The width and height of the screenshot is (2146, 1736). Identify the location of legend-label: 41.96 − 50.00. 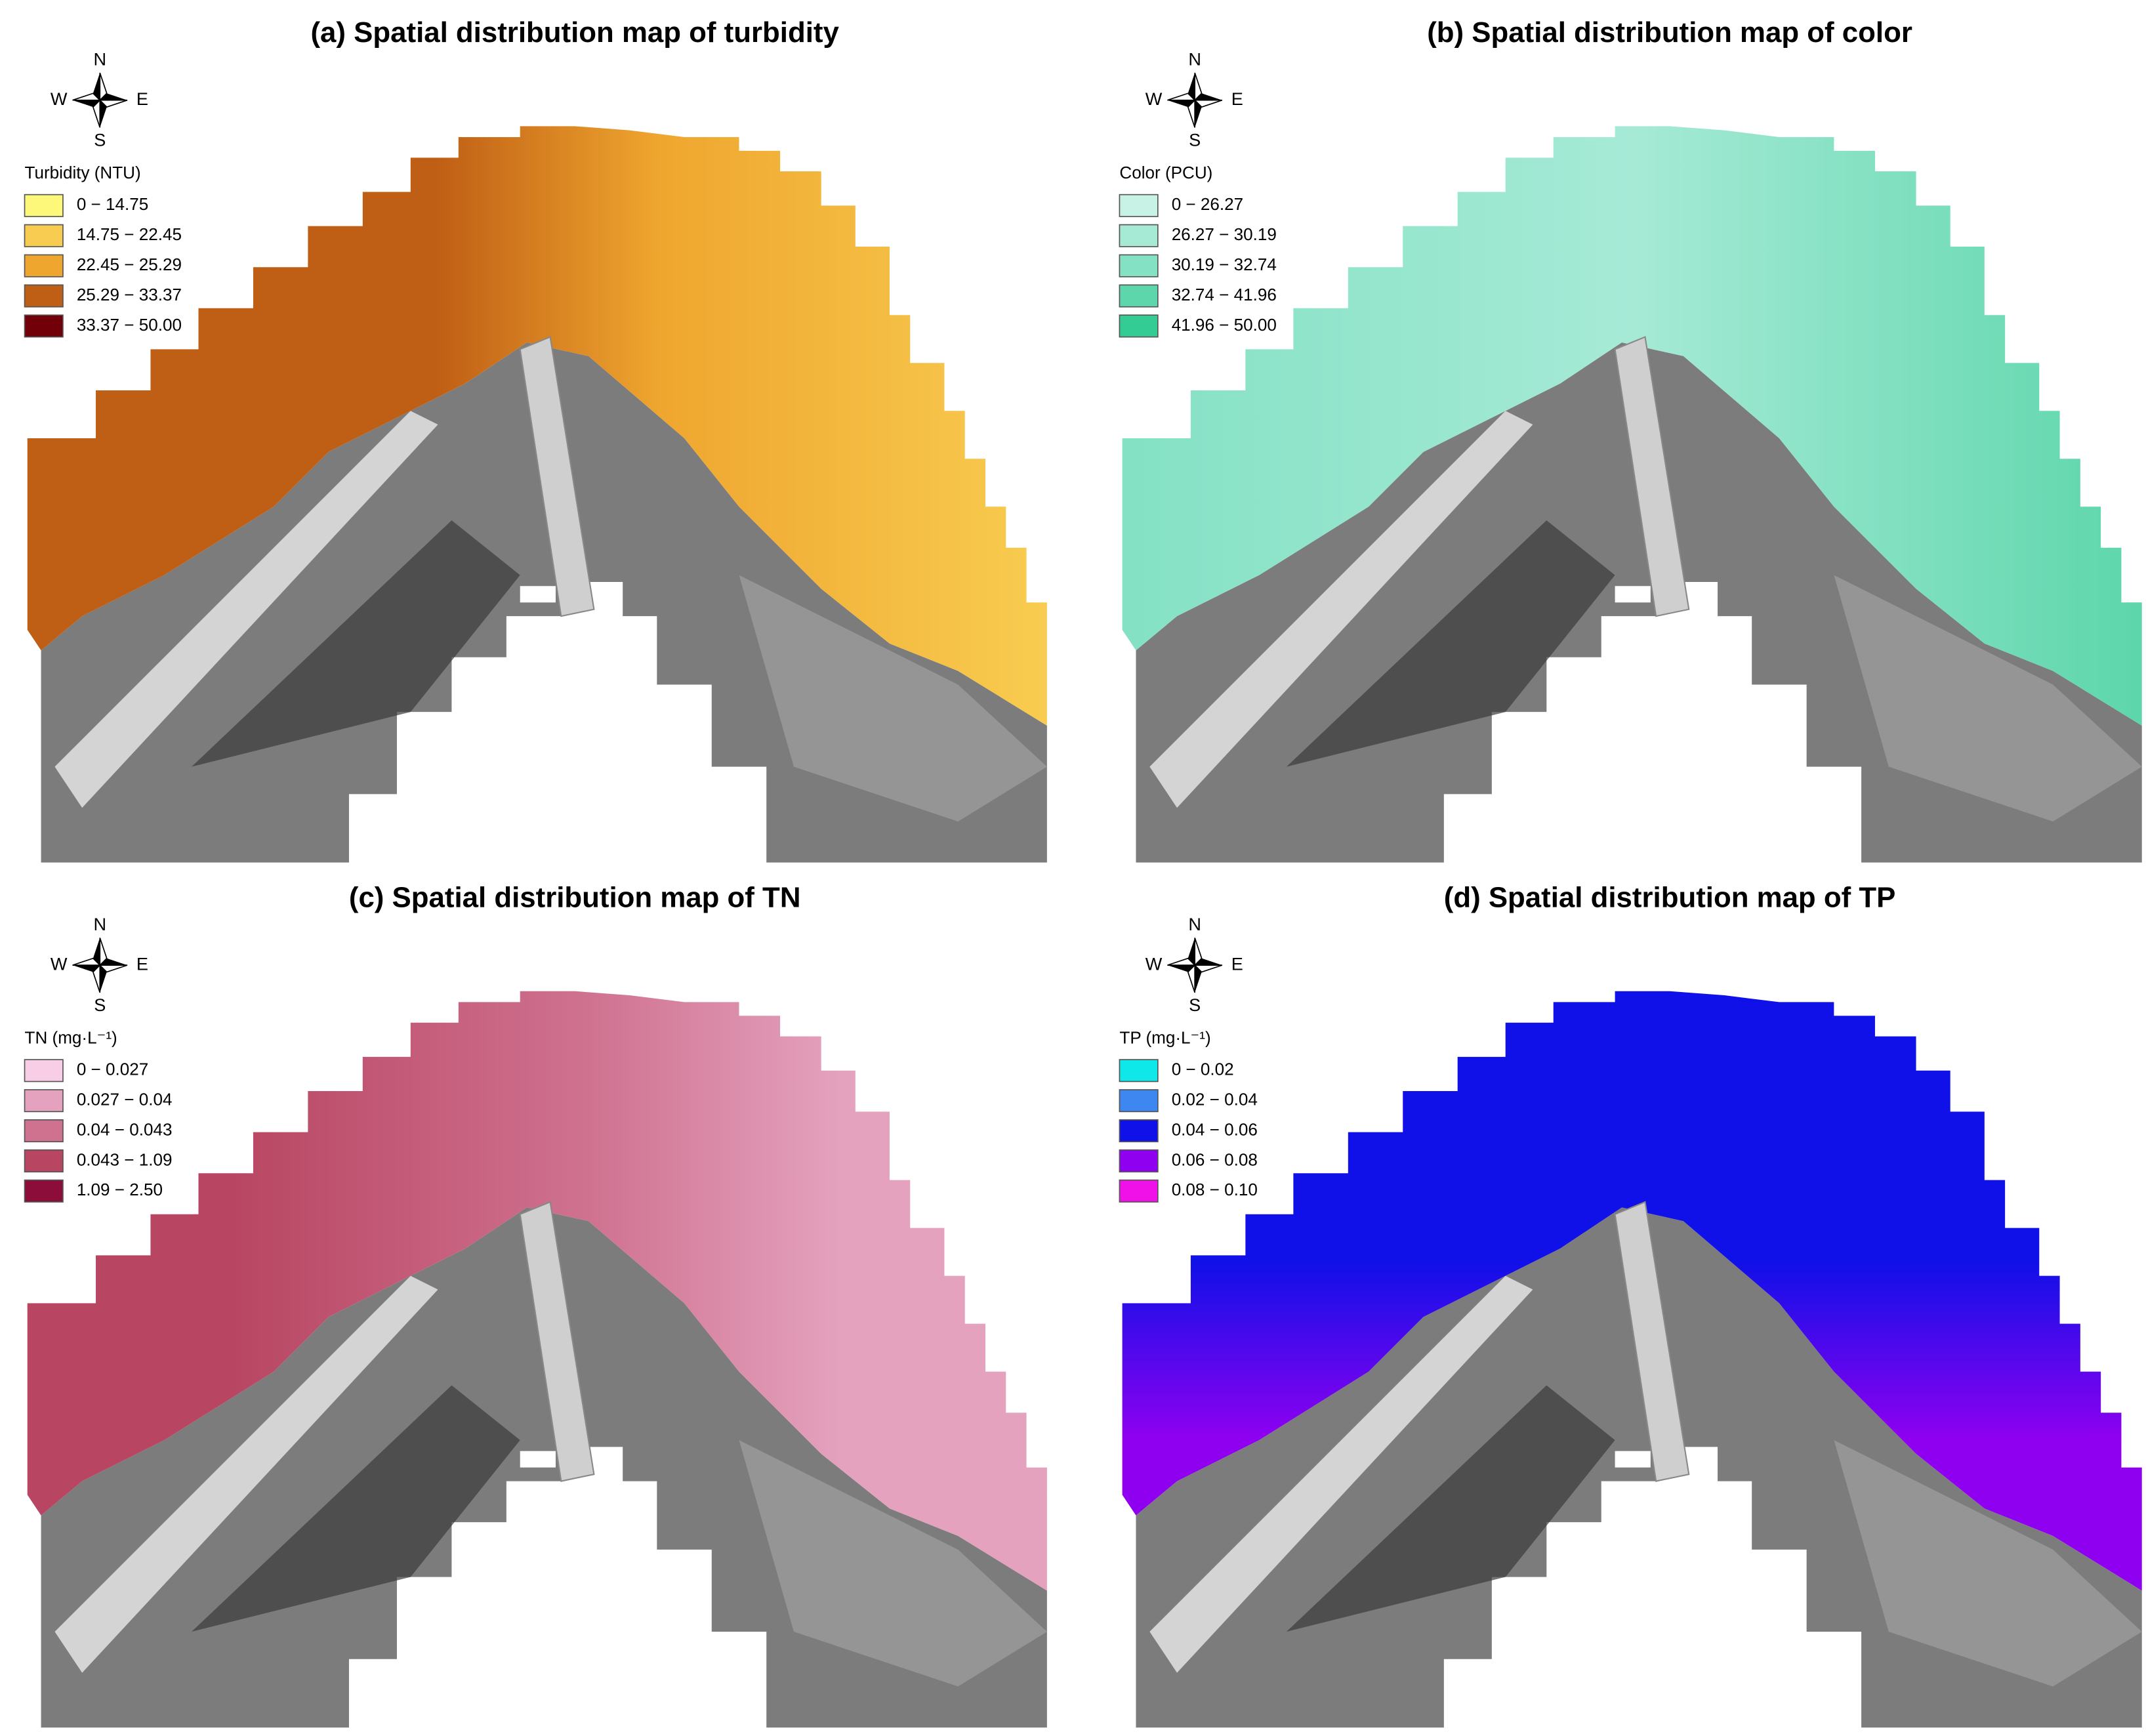
(1224, 325).